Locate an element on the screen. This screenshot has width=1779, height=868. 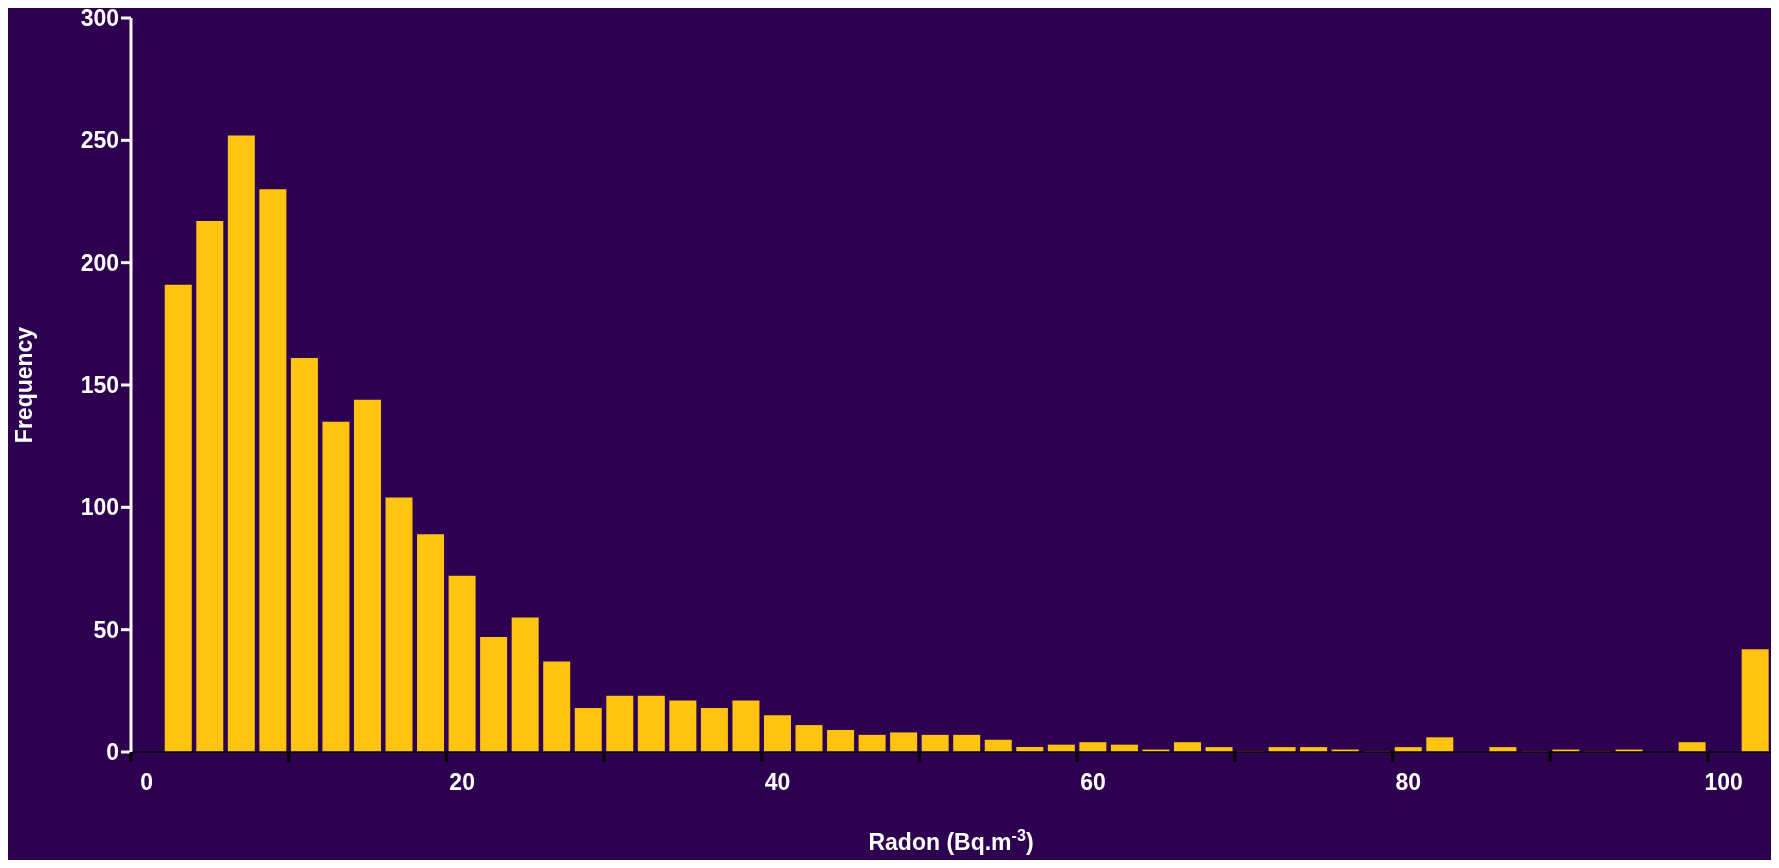
y-tick-label: 100 is located at coordinates (99, 507).